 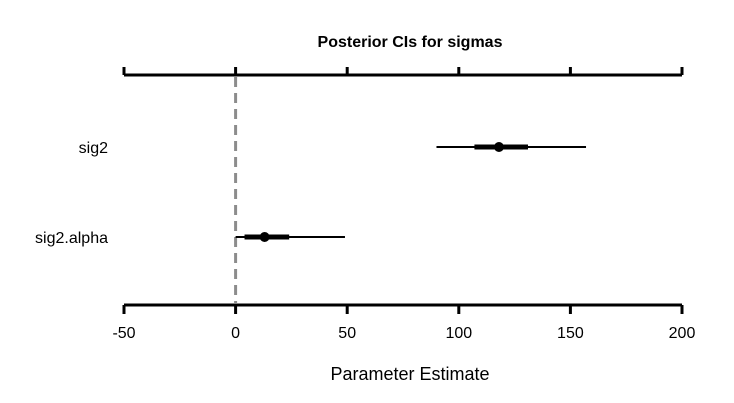 I want to click on category-label: sig2.alpha, so click(x=71, y=238).